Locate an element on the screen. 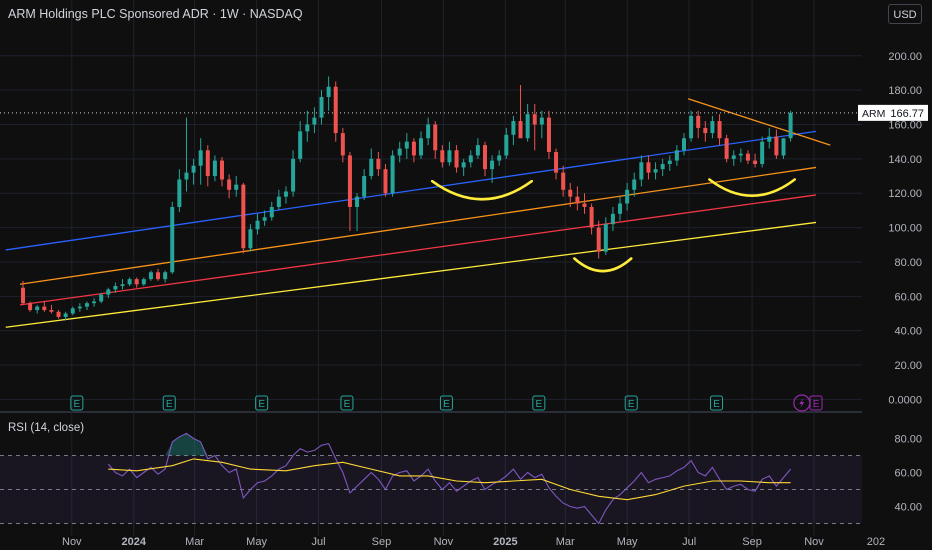 This screenshot has height=550, width=932. price-tick-label: 100.00 is located at coordinates (905, 229).